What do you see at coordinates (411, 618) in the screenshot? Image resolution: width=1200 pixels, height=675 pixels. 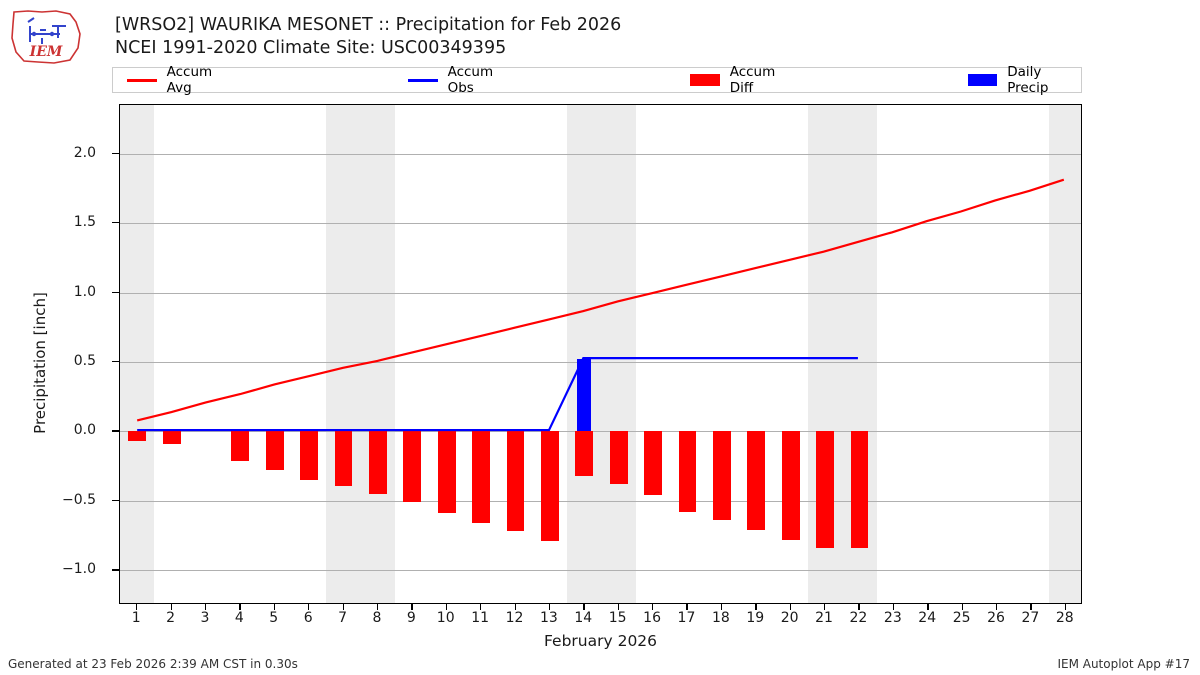 I see `x-tick-label: 9` at bounding box center [411, 618].